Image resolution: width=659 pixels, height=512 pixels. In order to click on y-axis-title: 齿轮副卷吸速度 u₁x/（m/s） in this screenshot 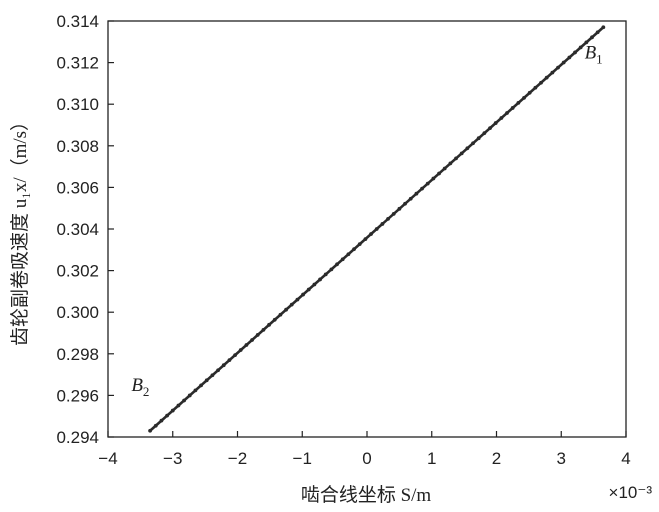, I will do `click(20, 229)`.